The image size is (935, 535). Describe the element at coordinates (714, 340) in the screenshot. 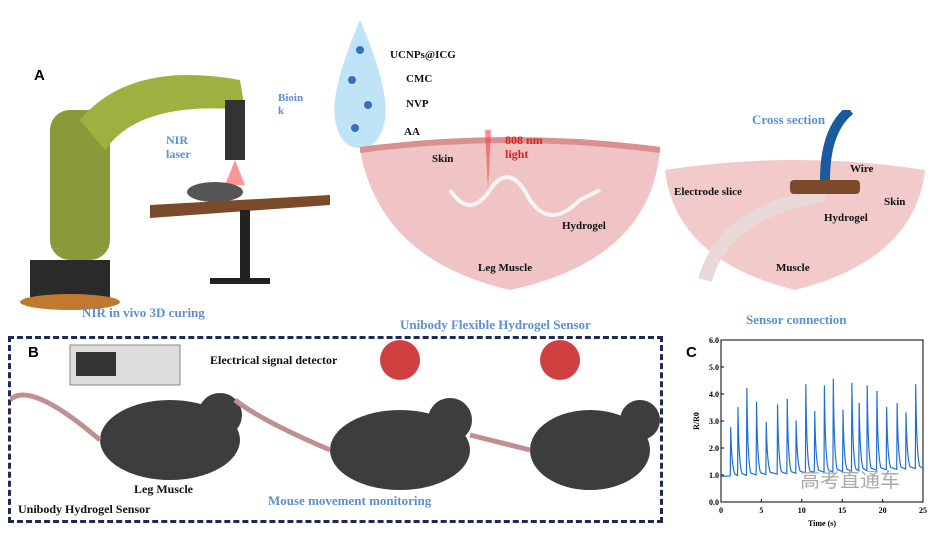

I see `y-tick-label: 6.0` at that location.